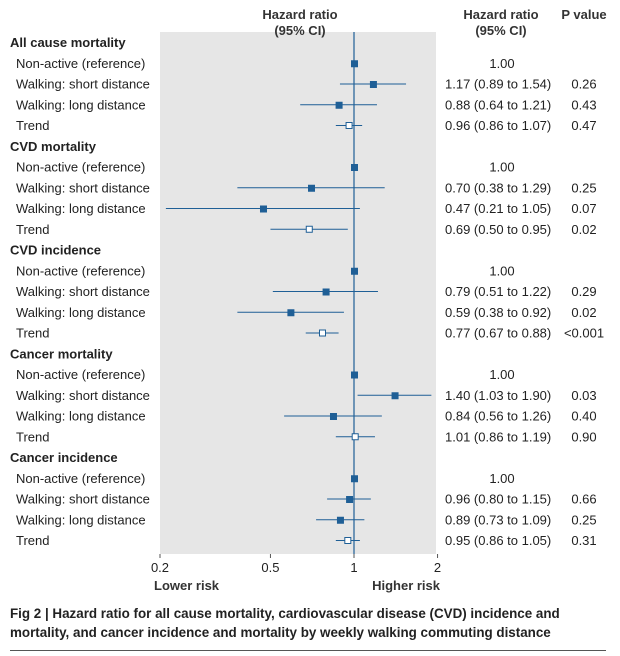 The height and width of the screenshot is (656, 620). I want to click on hr-ci-value: 0.84 (0.56 to 1.26), so click(498, 416).